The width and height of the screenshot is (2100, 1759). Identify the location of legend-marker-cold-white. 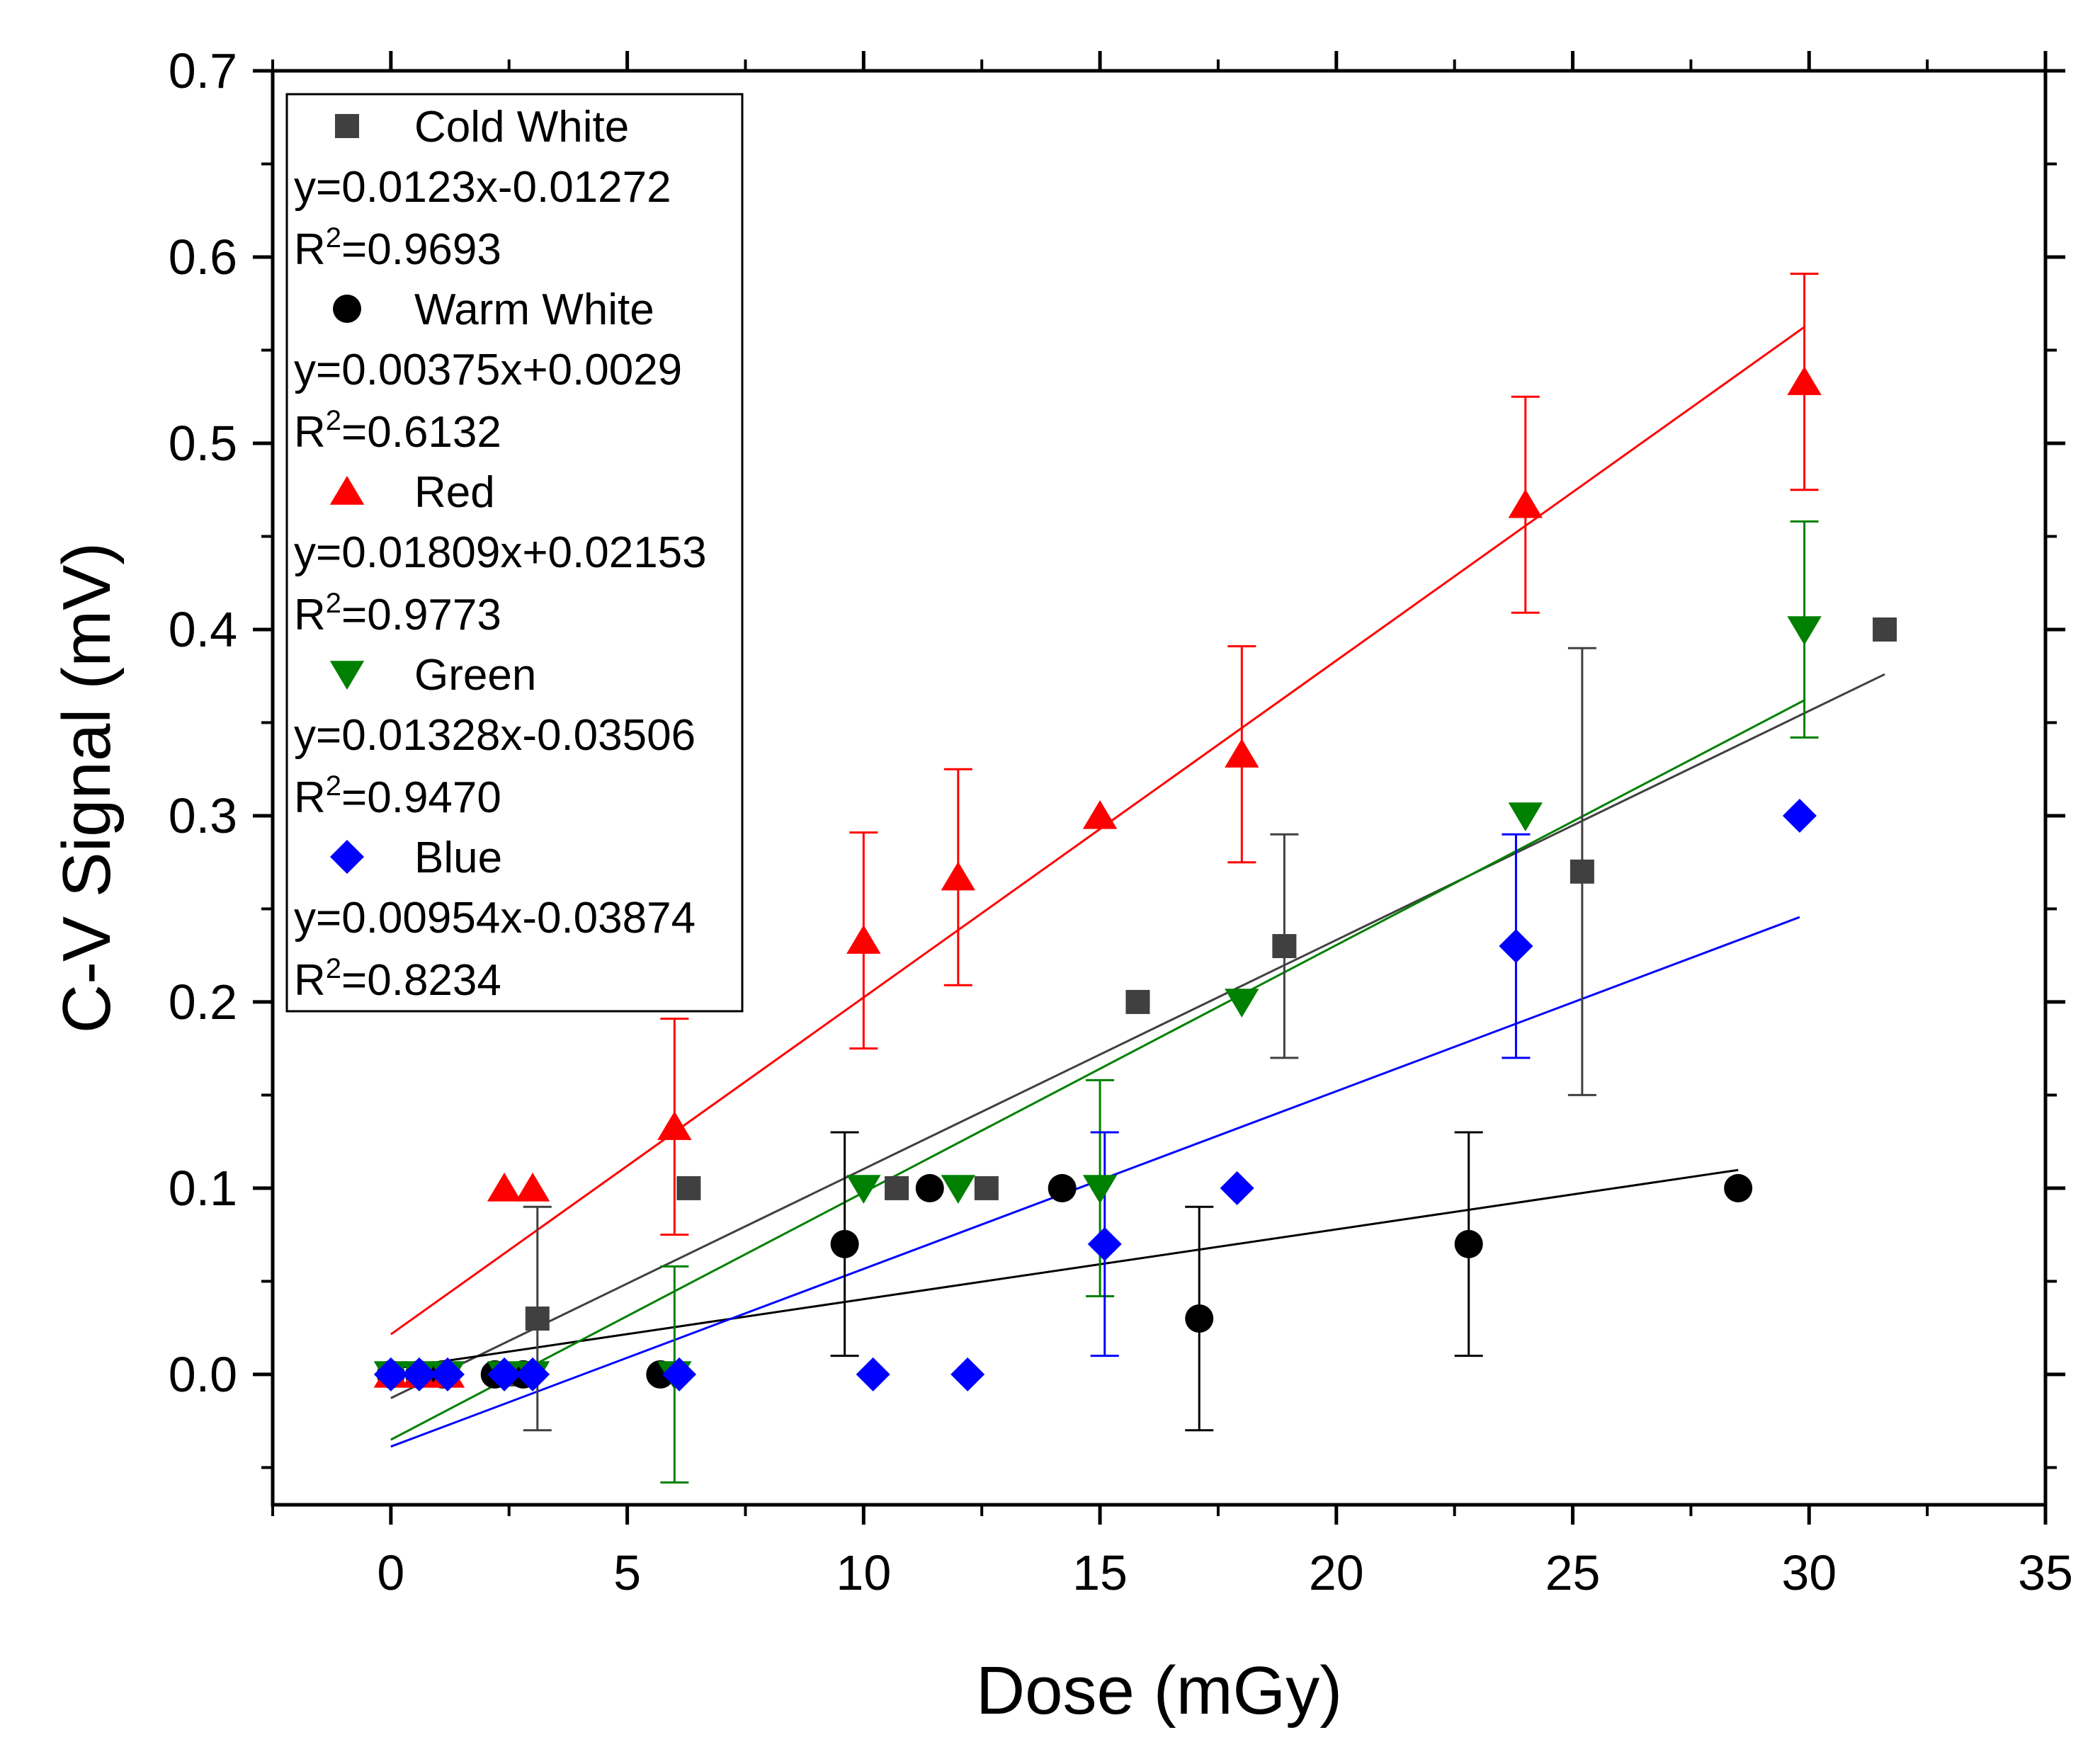
(347, 126).